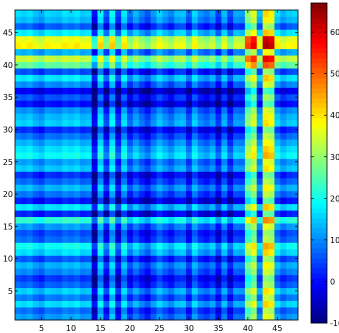 Image resolution: width=339 pixels, height=333 pixels. Describe the element at coordinates (8, 162) in the screenshot. I see `y-tick-label: 25` at that location.